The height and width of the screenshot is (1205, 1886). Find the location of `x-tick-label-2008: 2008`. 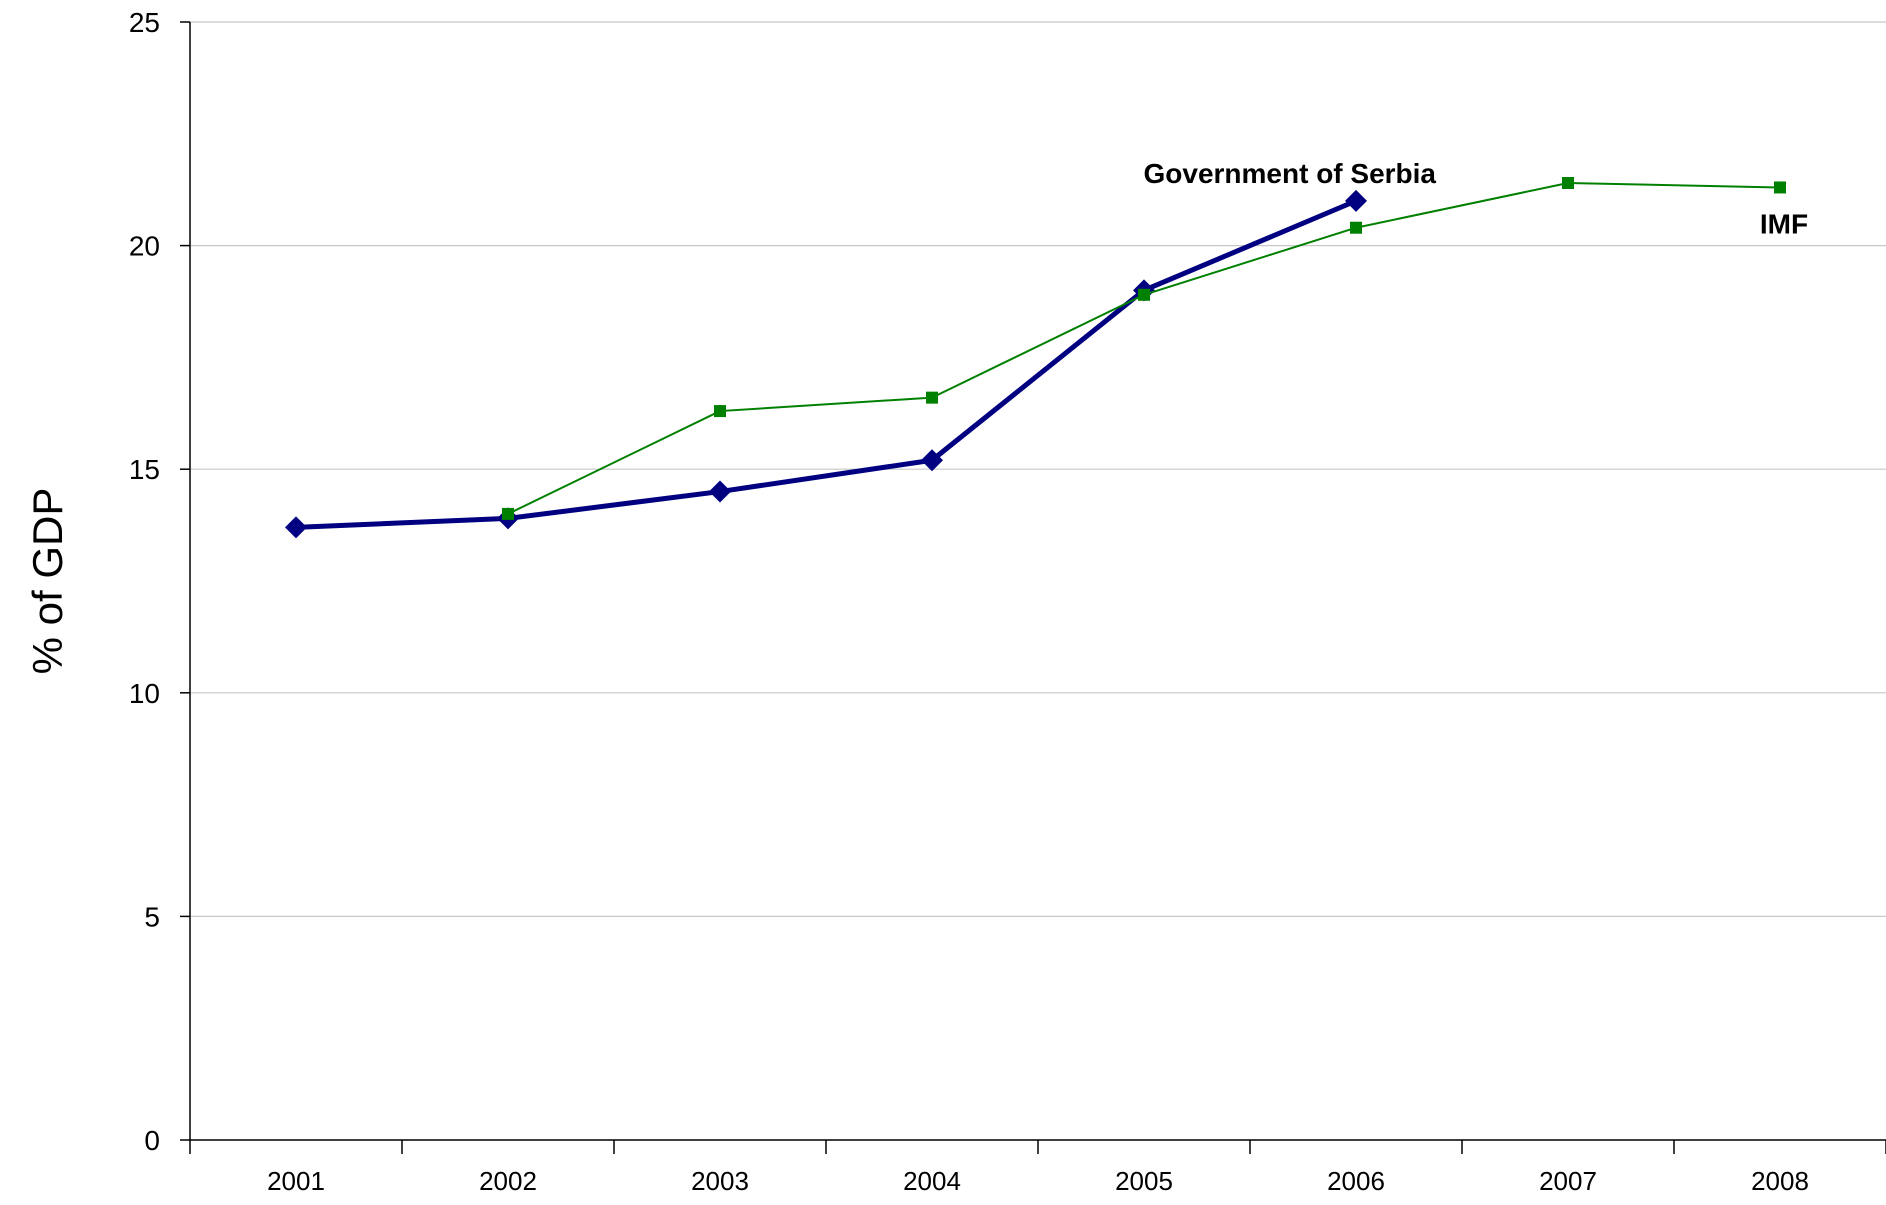

x-tick-label-2008: 2008 is located at coordinates (1780, 1181).